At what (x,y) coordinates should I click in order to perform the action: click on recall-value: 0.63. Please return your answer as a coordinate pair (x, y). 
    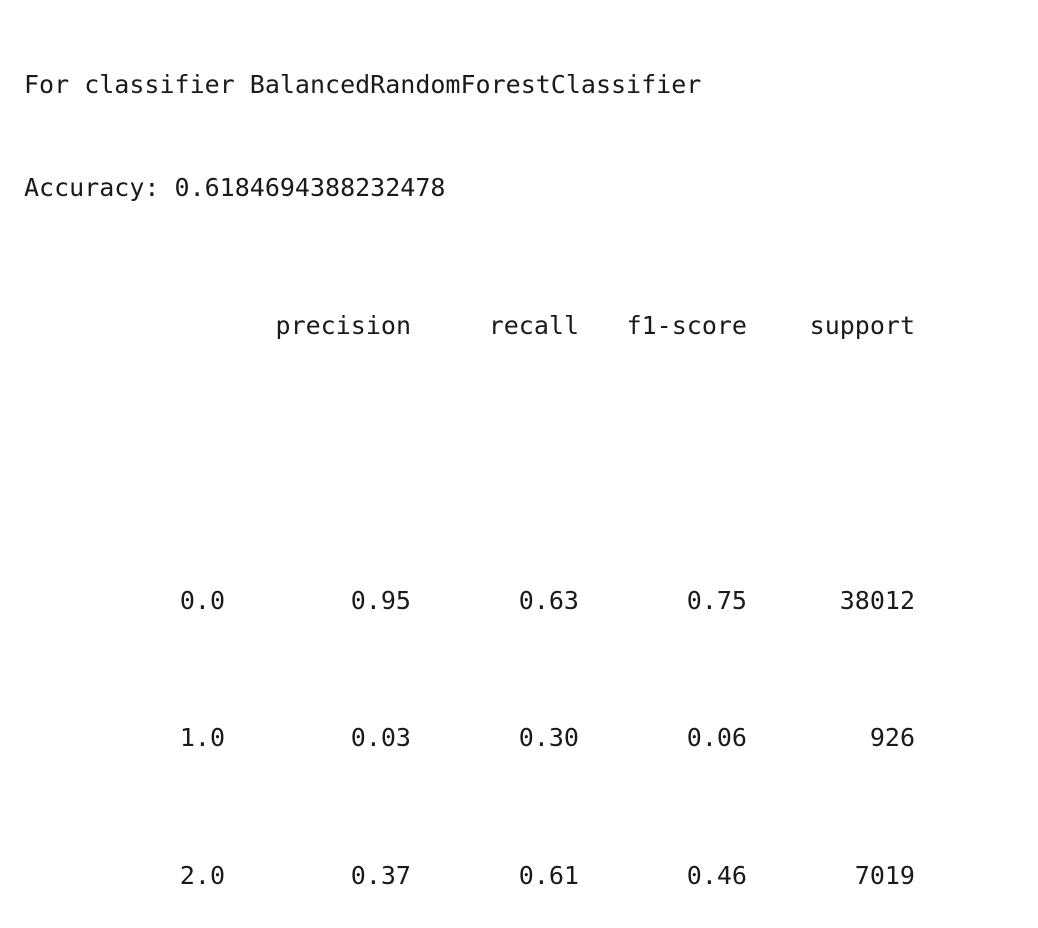
    Looking at the image, I should click on (548, 600).